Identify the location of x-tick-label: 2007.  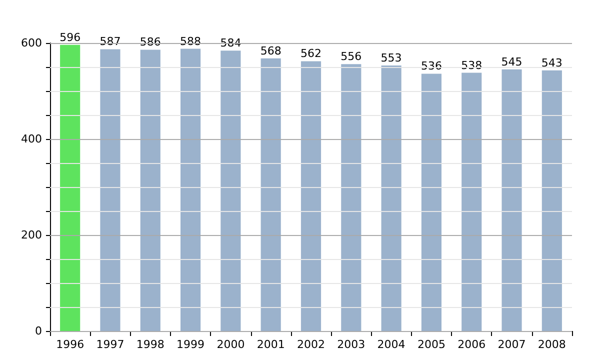
(512, 344).